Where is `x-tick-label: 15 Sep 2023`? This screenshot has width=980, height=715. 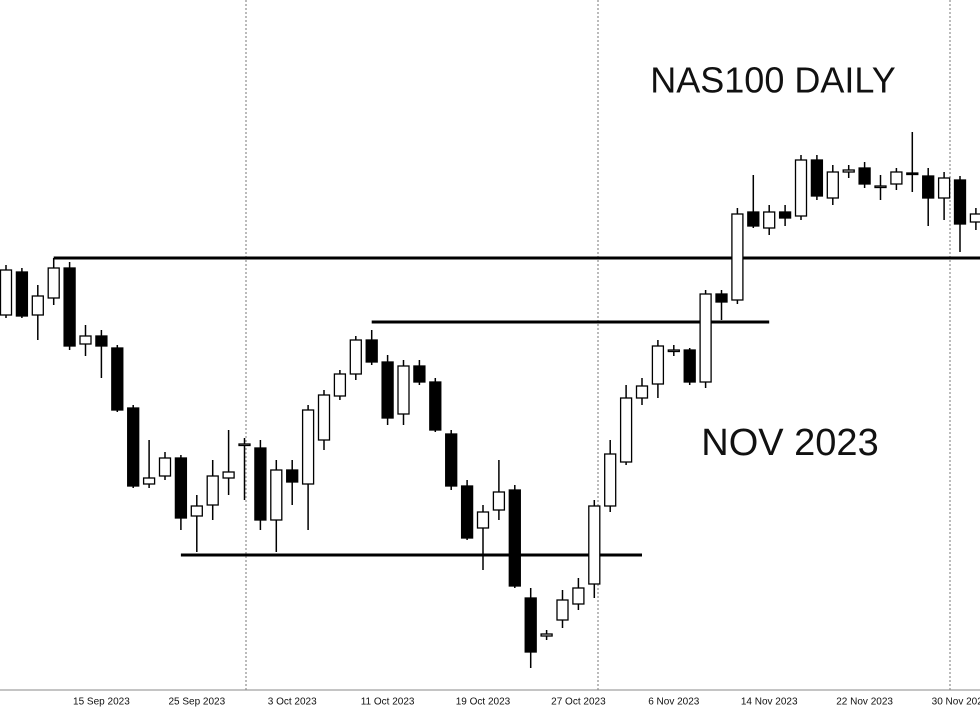
x-tick-label: 15 Sep 2023 is located at coordinates (101, 702).